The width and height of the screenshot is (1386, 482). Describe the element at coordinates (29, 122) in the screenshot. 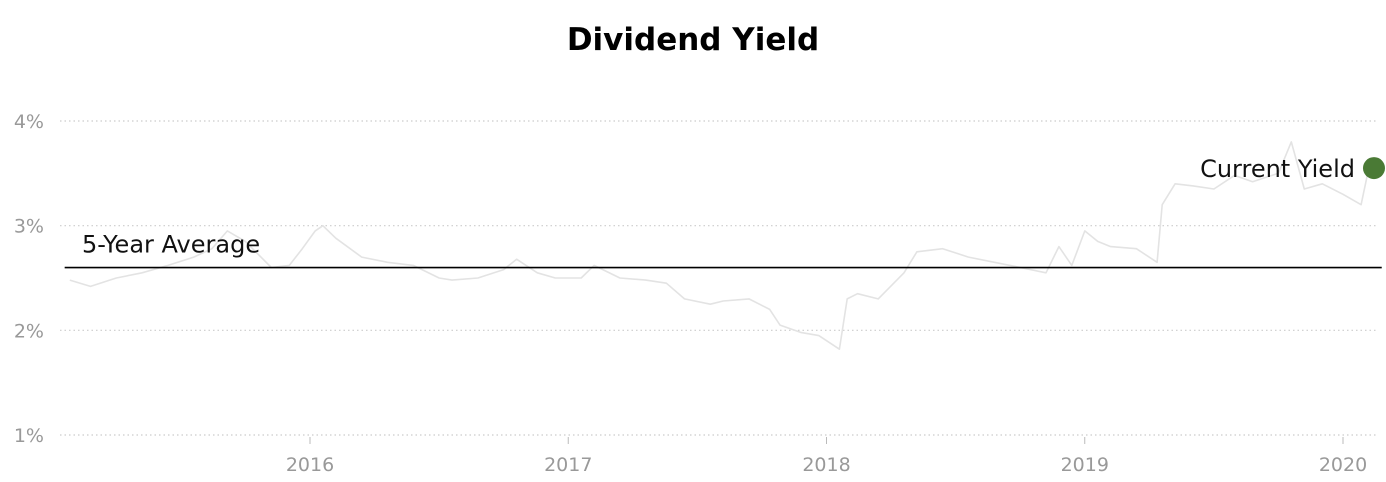

I see `y-tick-label: 4%` at that location.